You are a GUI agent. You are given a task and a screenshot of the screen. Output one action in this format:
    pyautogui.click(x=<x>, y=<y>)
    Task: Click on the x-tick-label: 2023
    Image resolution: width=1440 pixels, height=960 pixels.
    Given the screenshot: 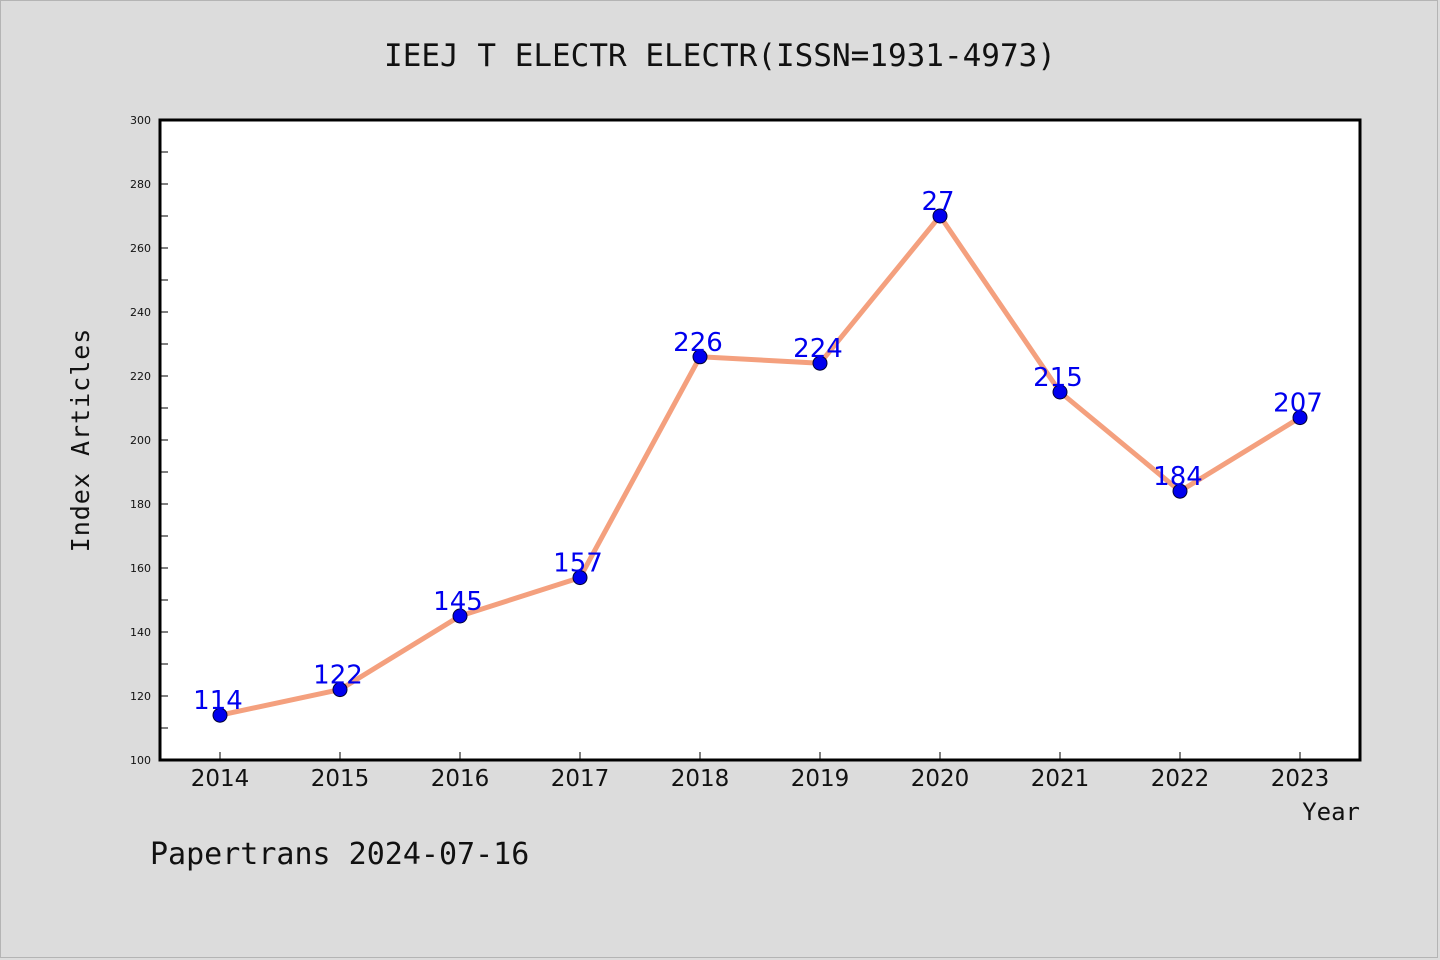 What is the action you would take?
    pyautogui.click(x=1300, y=779)
    